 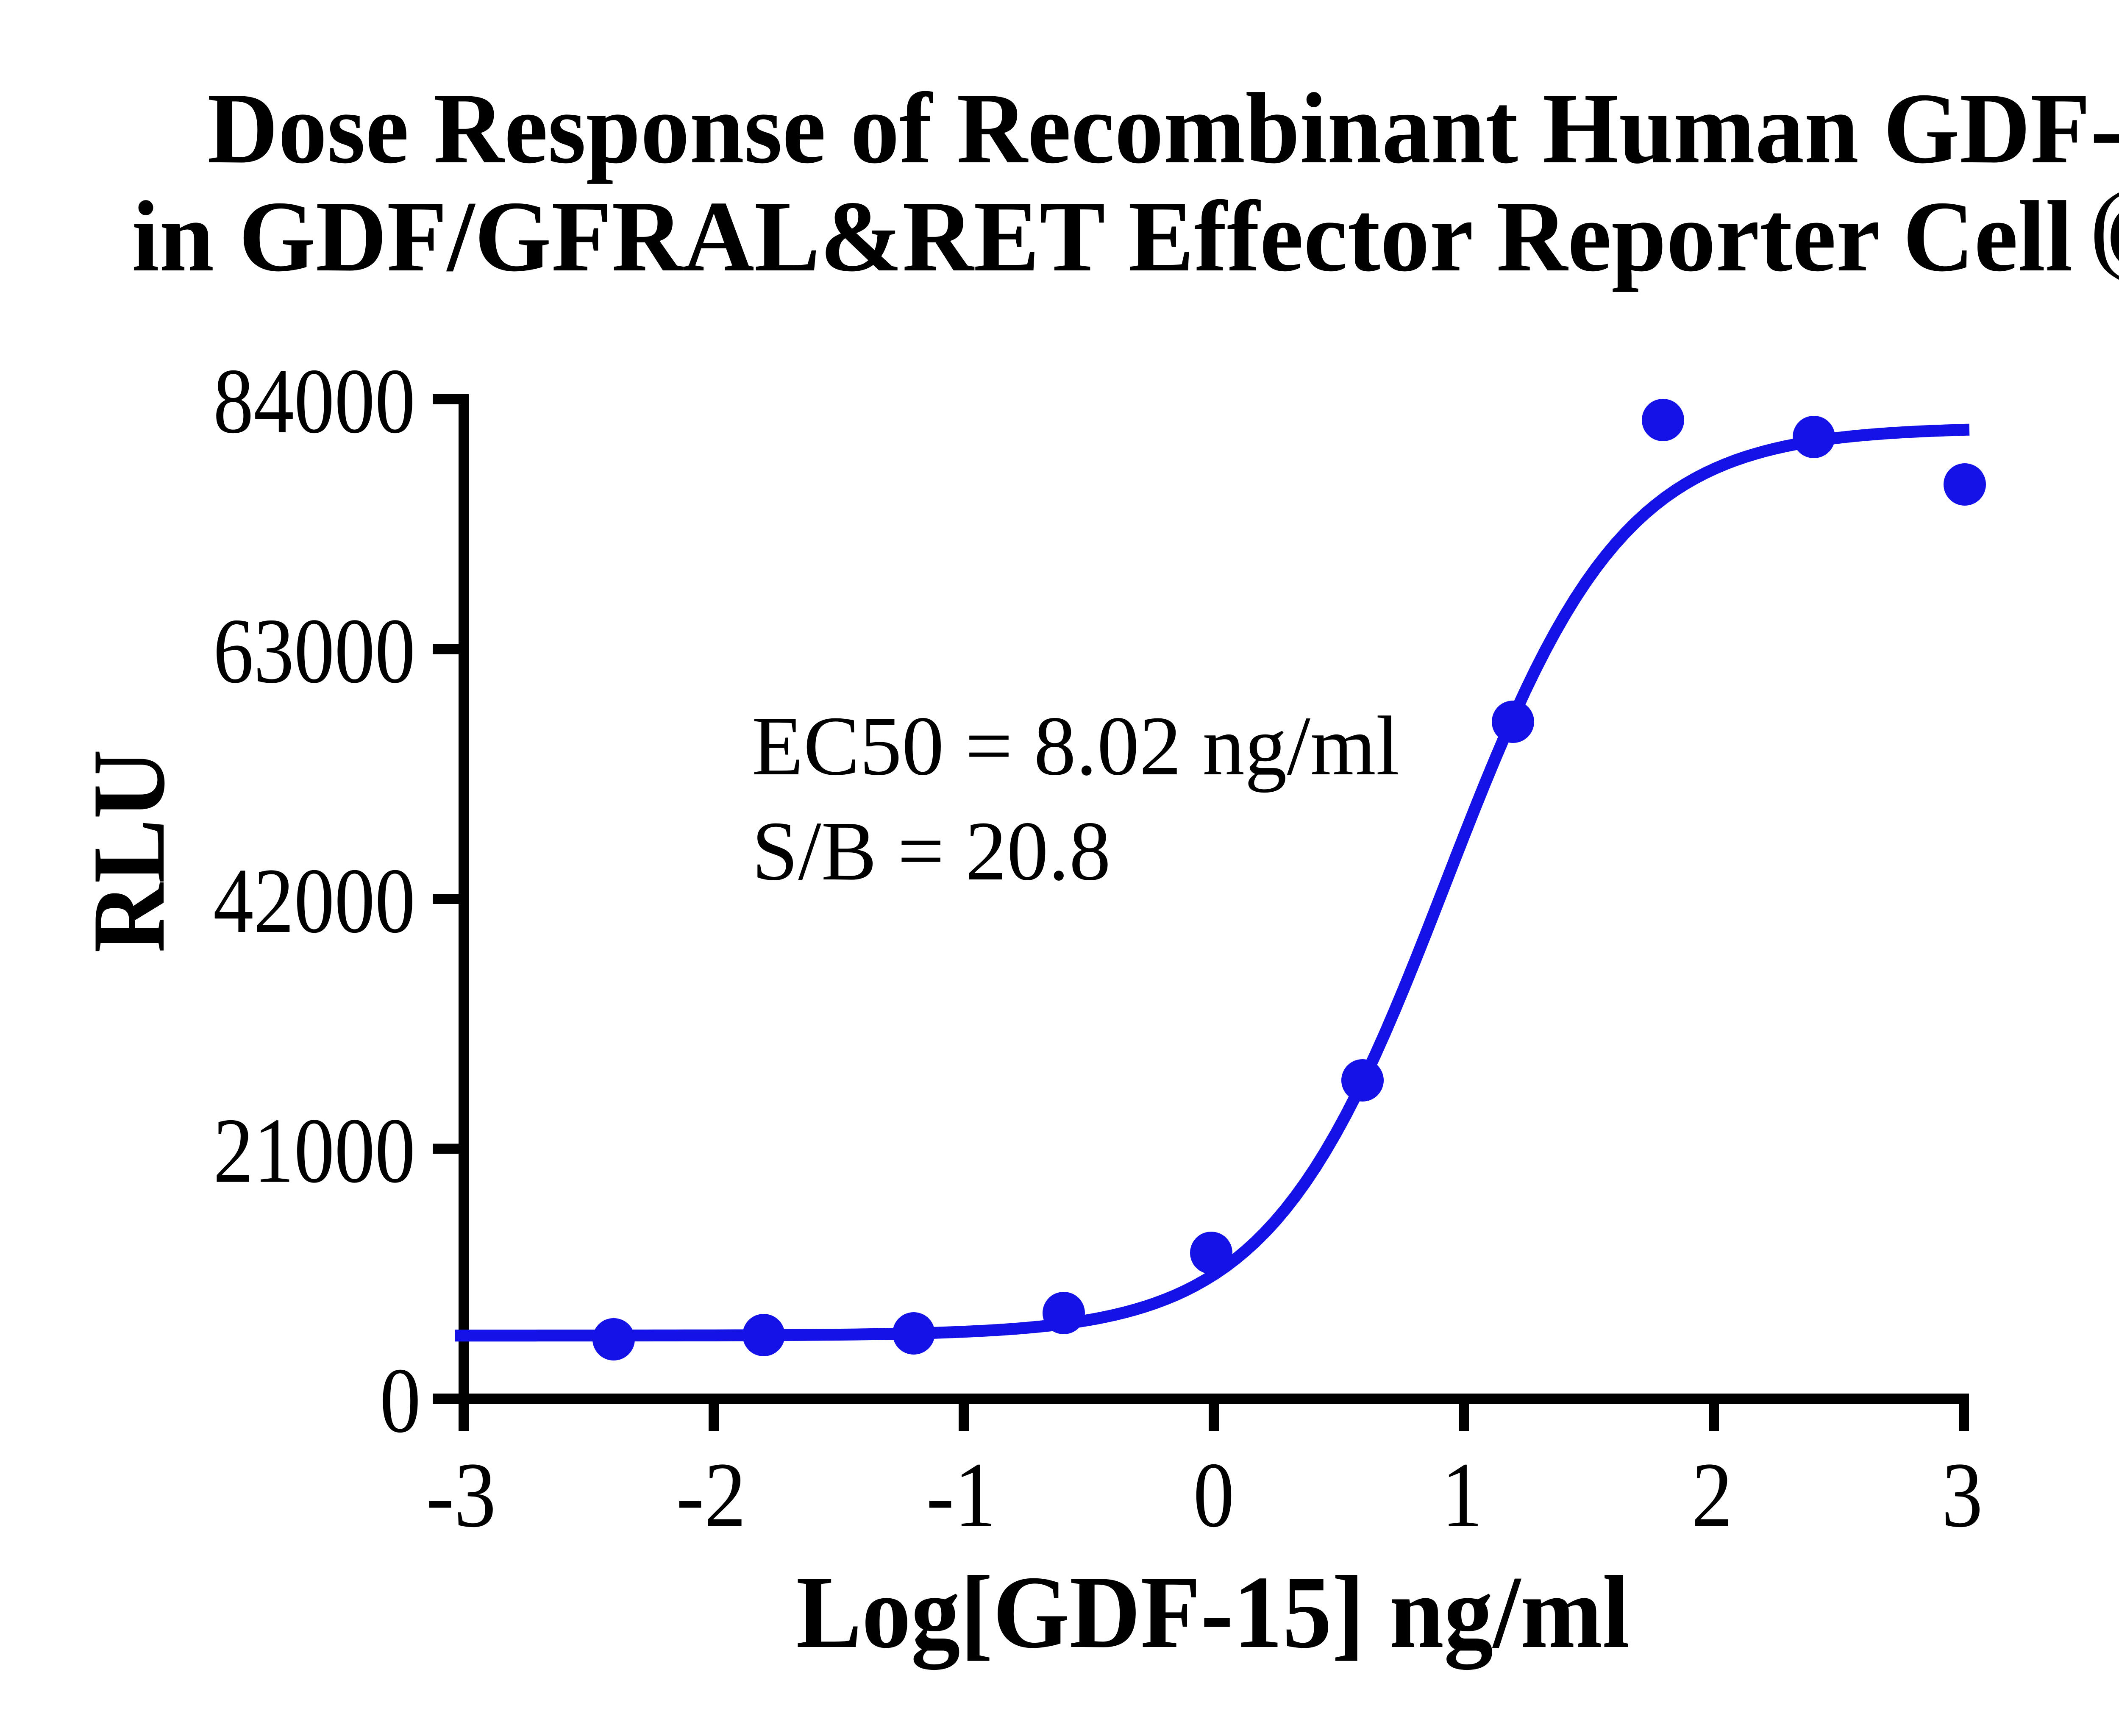 What do you see at coordinates (1463, 1495) in the screenshot?
I see `svg-text: 1` at bounding box center [1463, 1495].